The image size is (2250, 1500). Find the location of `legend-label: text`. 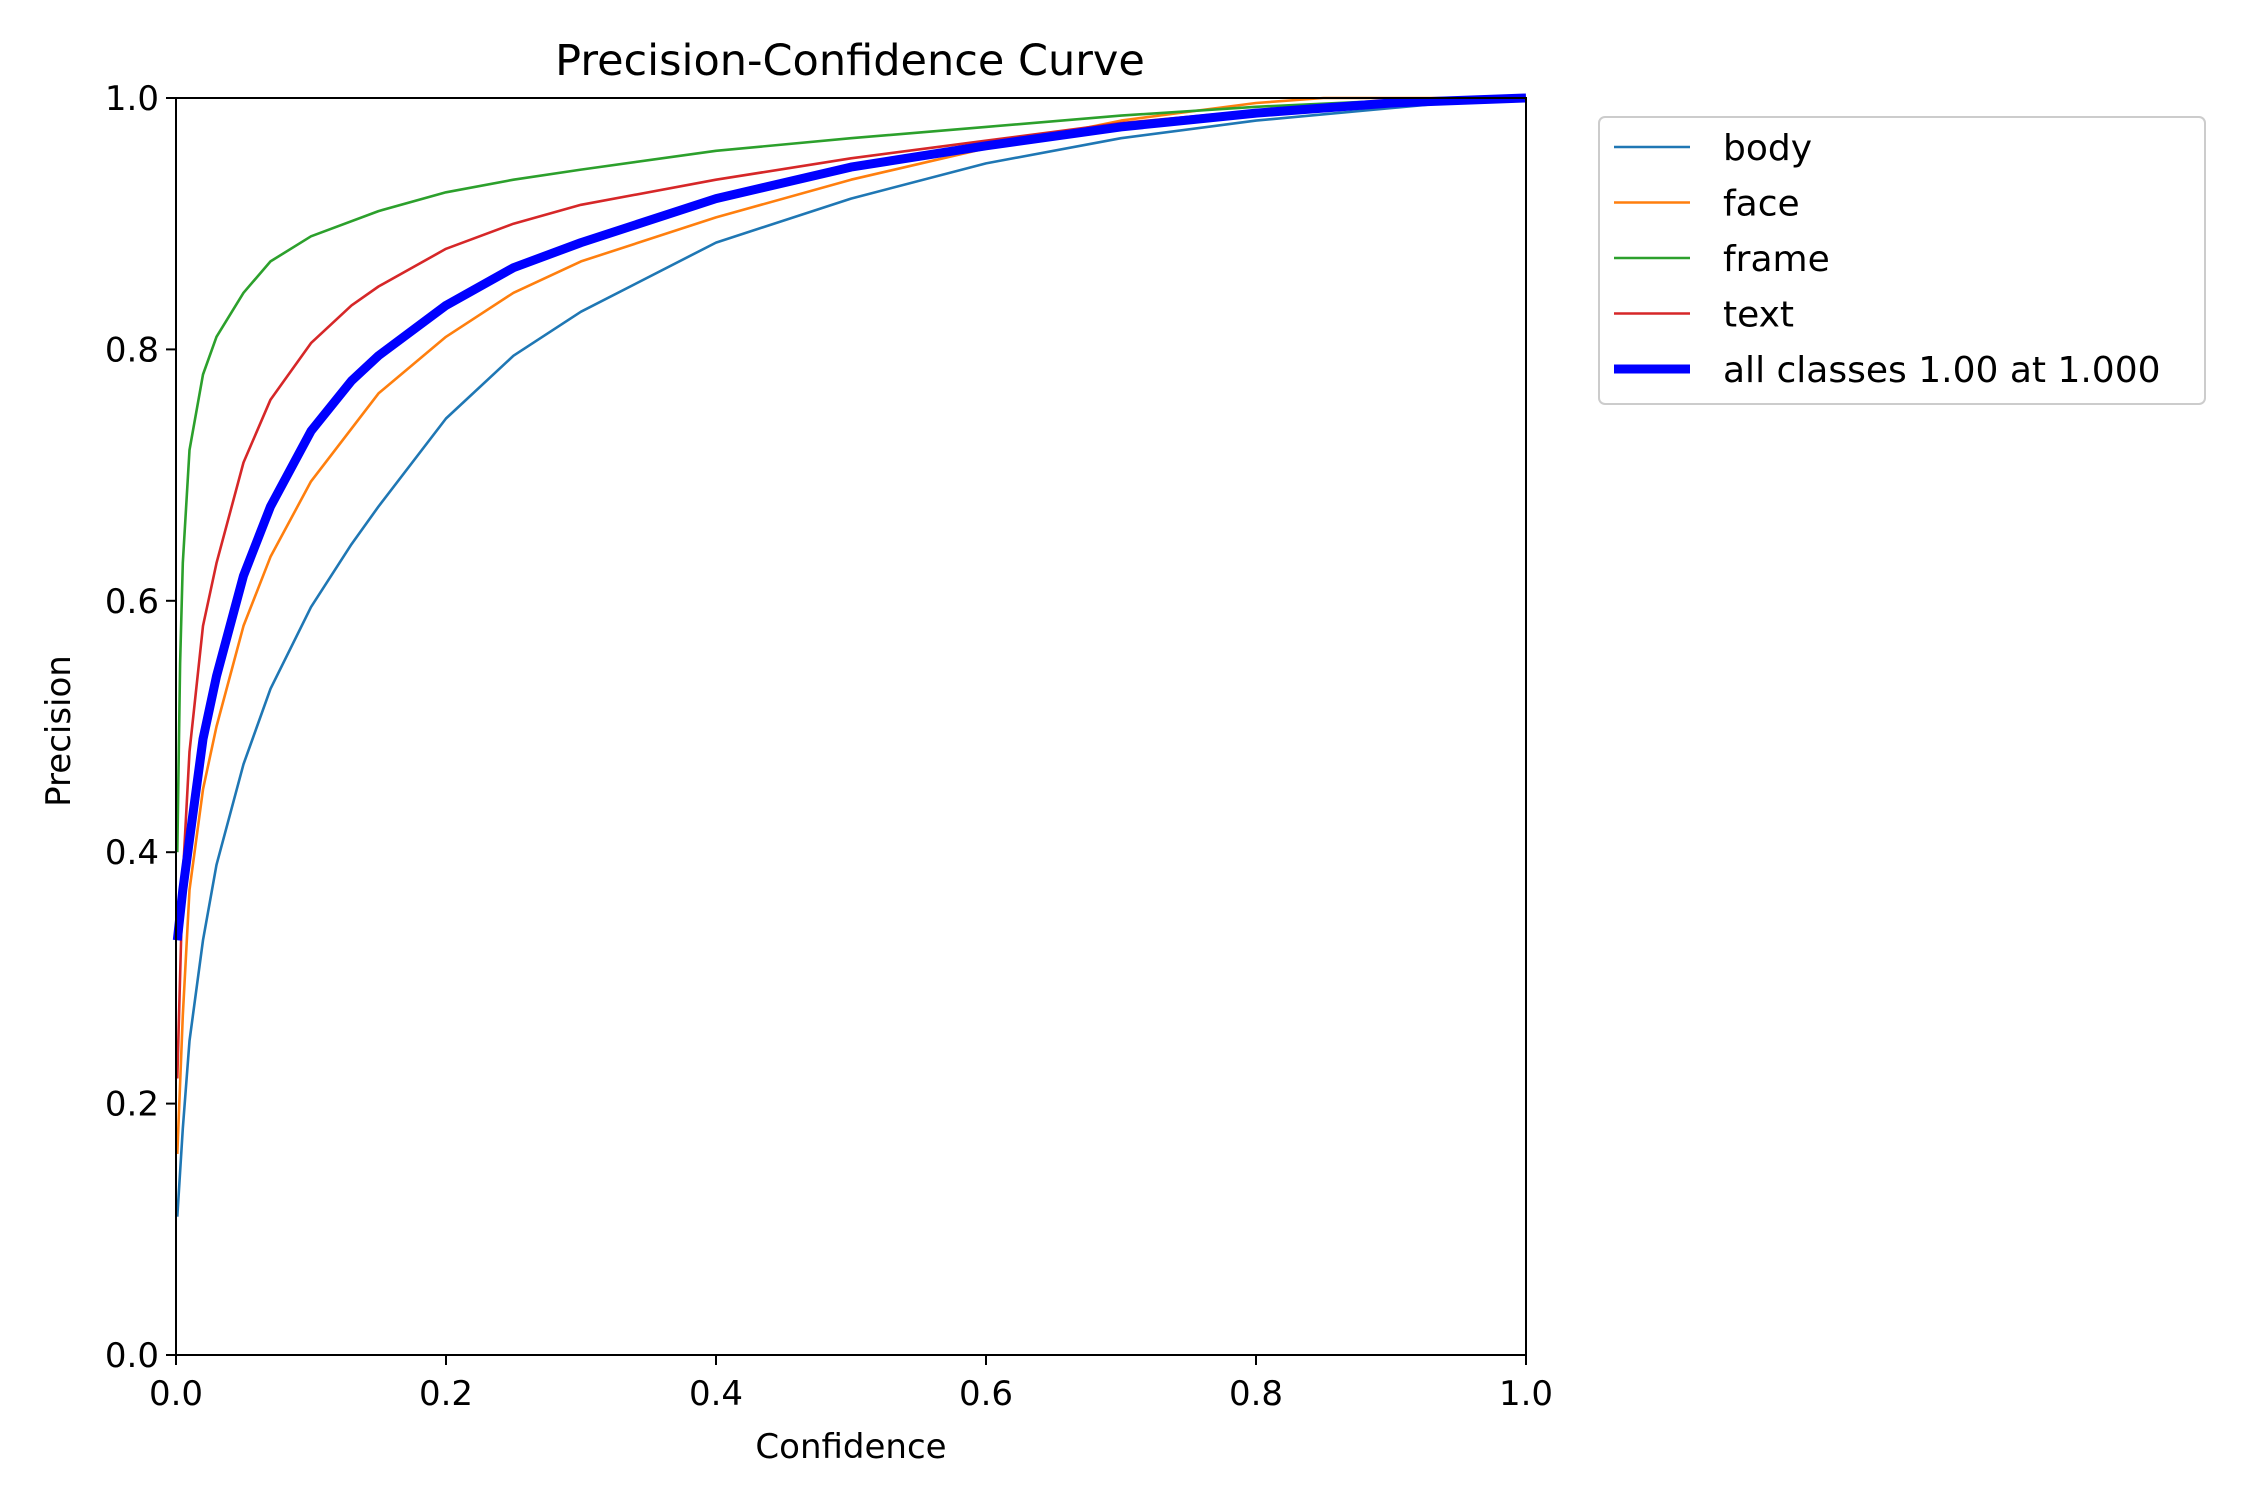

legend-label: text is located at coordinates (1758, 315).